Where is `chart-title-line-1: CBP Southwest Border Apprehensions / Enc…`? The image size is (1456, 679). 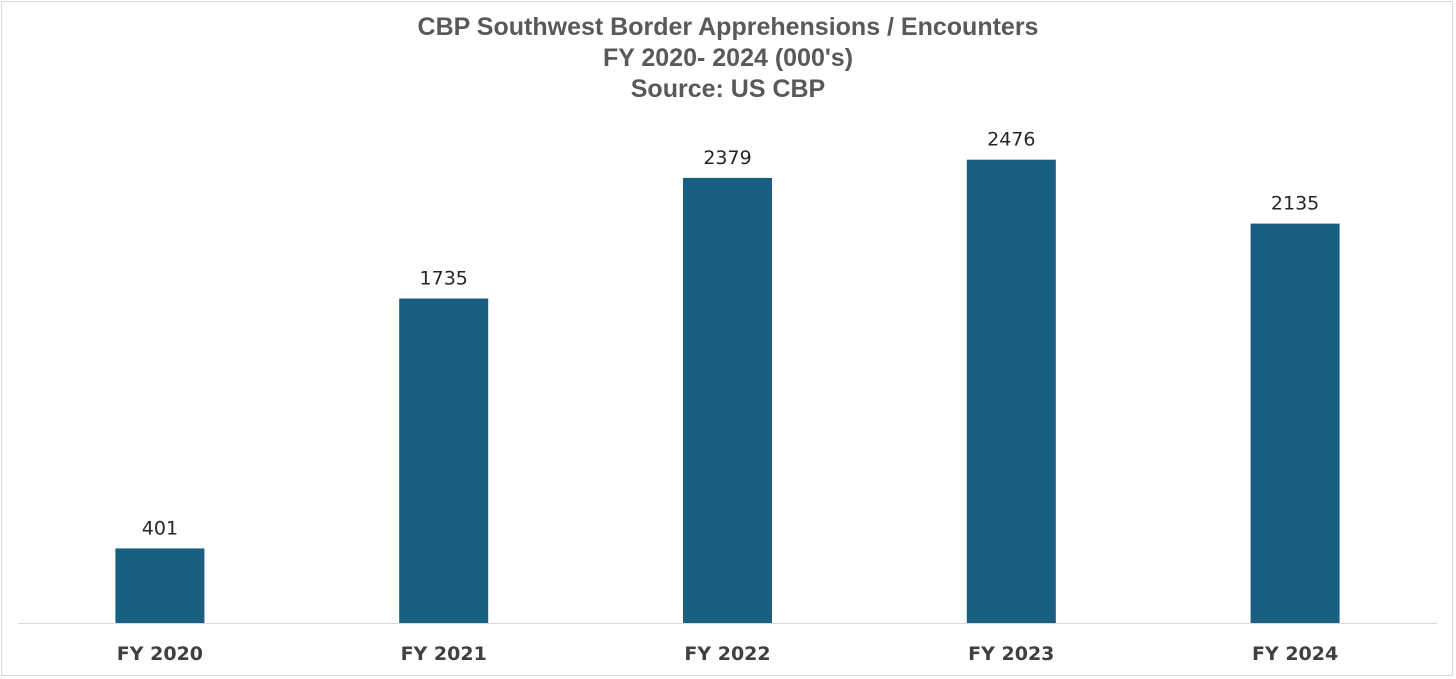
chart-title-line-1: CBP Southwest Border Apprehensions / Enc… is located at coordinates (728, 27).